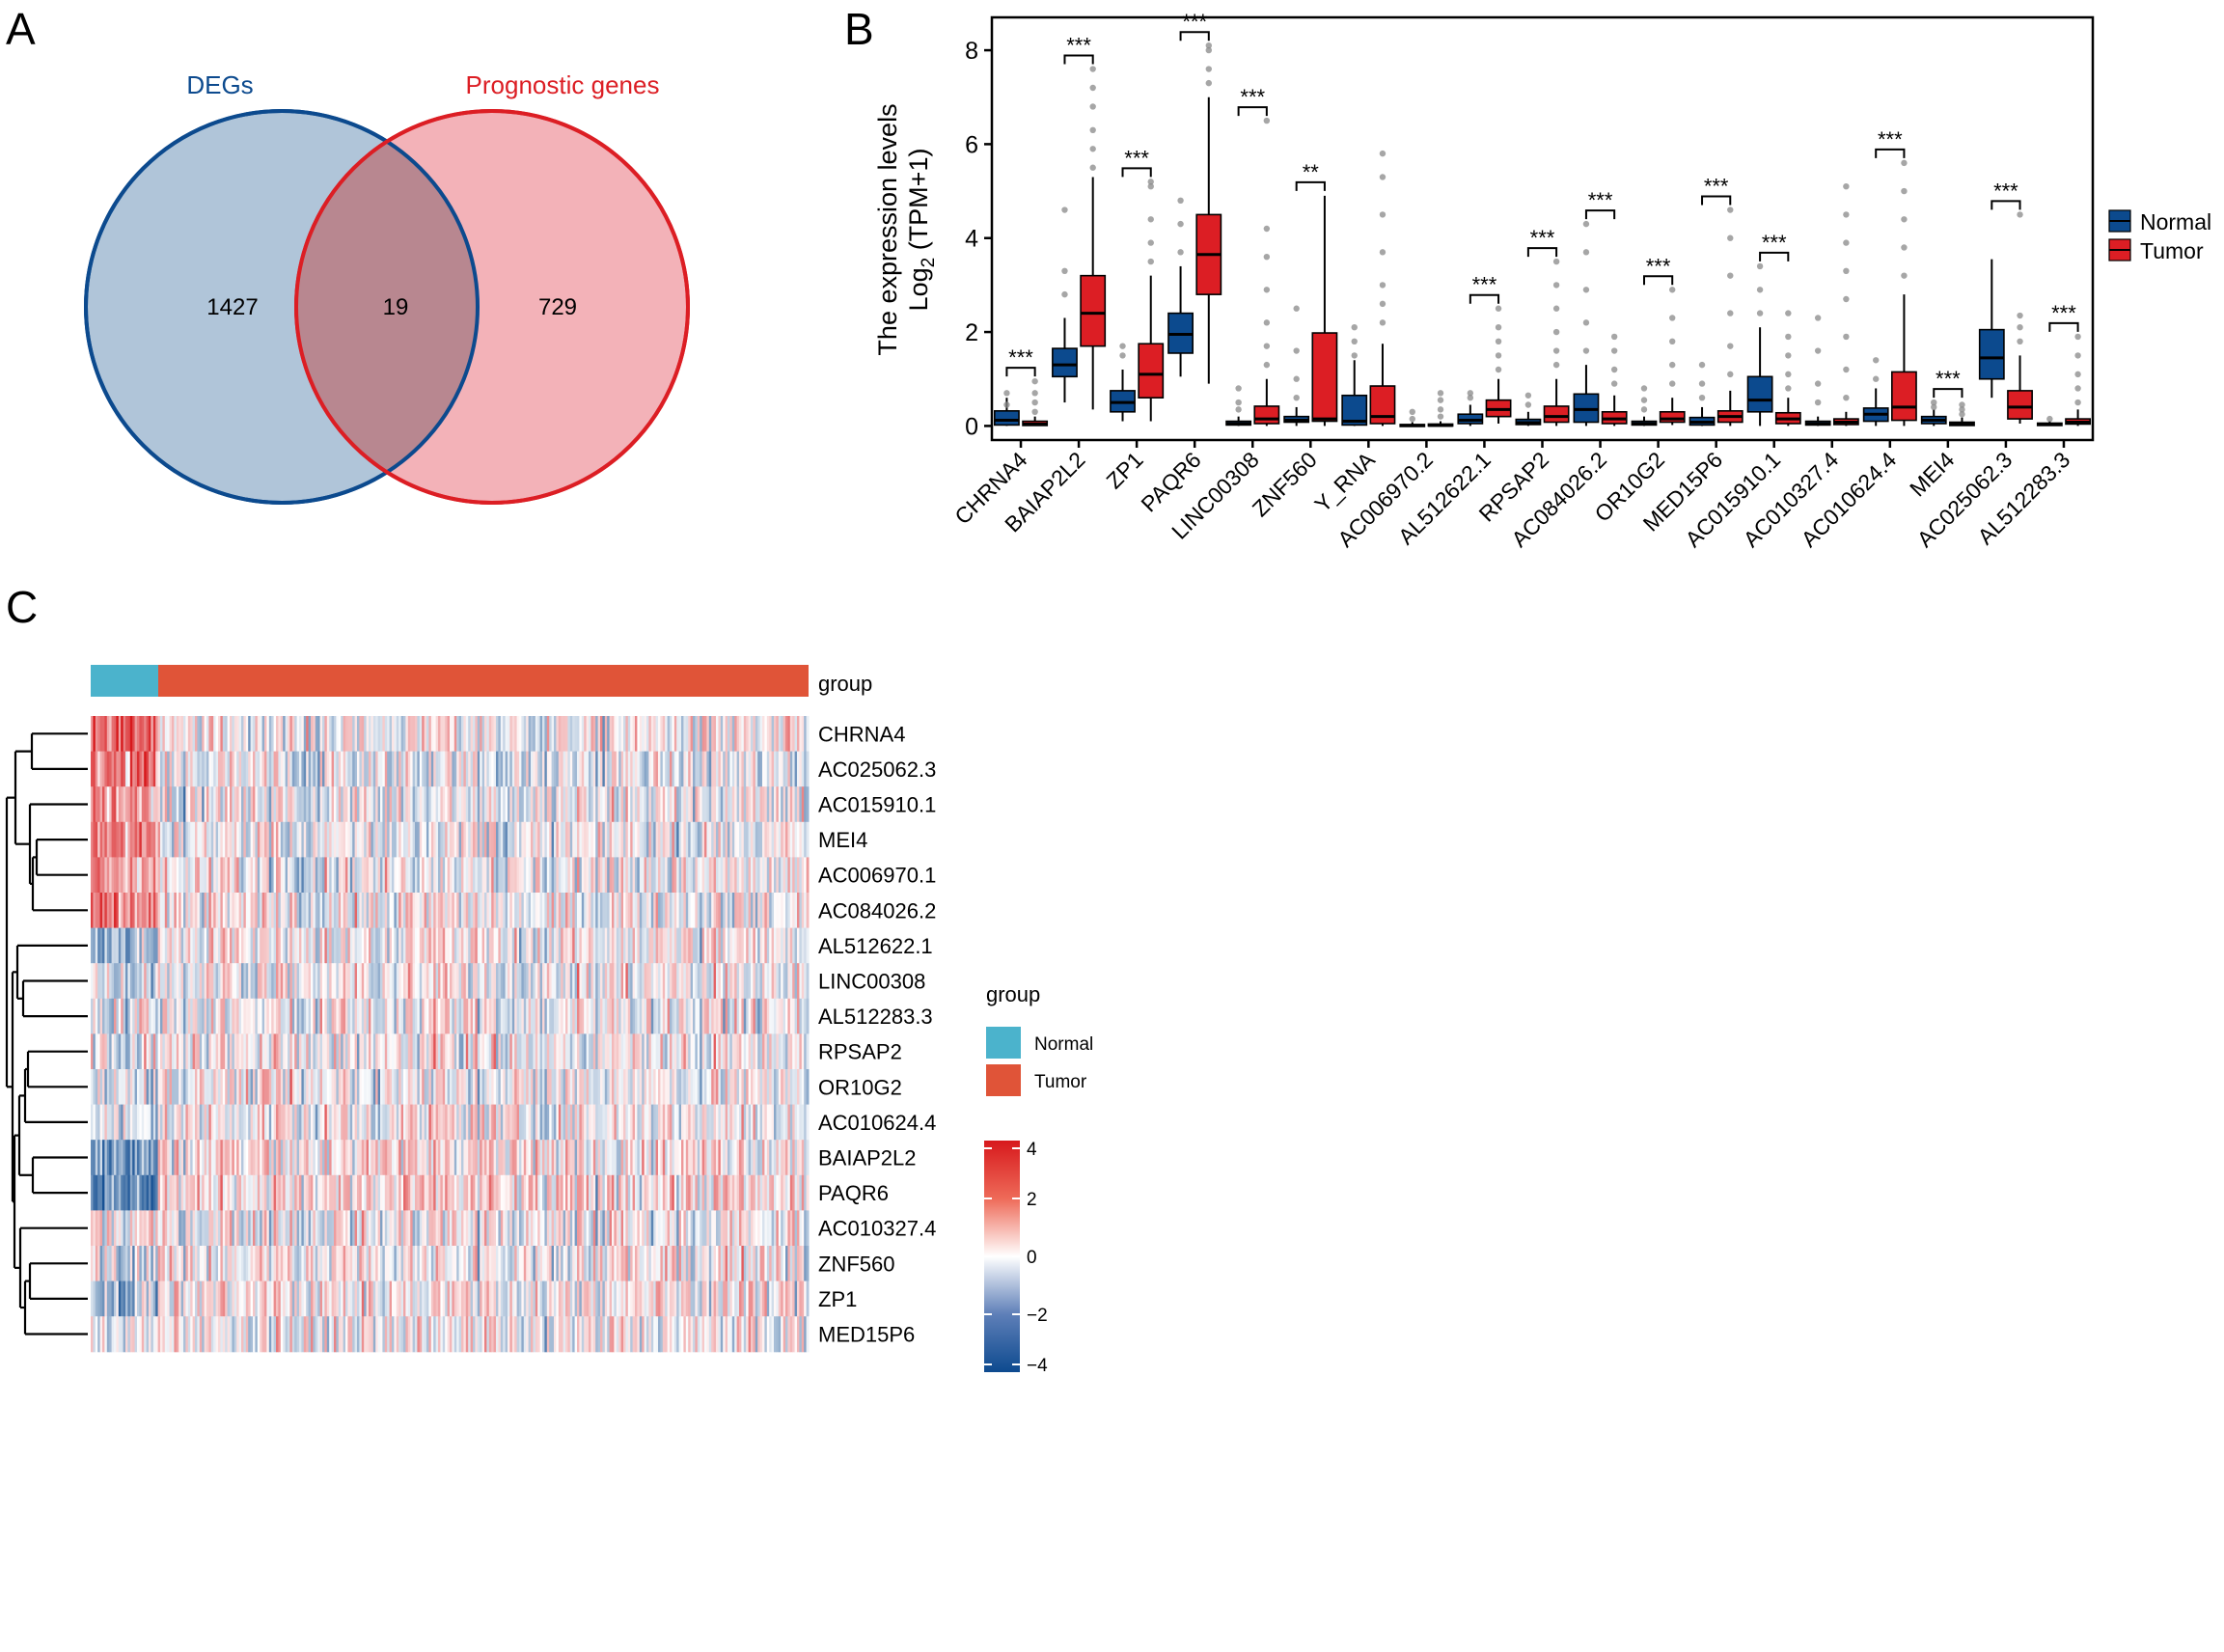 The image size is (2224, 1652). Describe the element at coordinates (1890, 277) in the screenshot. I see `gene-group: ***` at that location.